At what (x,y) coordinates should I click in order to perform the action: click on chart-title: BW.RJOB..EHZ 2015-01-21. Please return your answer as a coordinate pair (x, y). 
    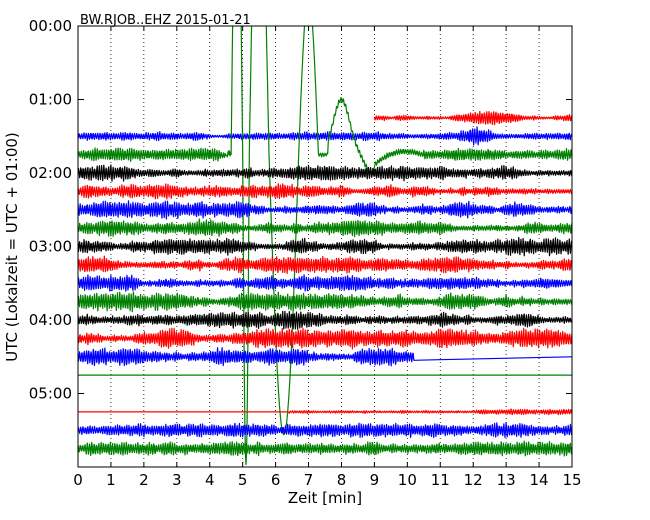
    Looking at the image, I should click on (165, 20).